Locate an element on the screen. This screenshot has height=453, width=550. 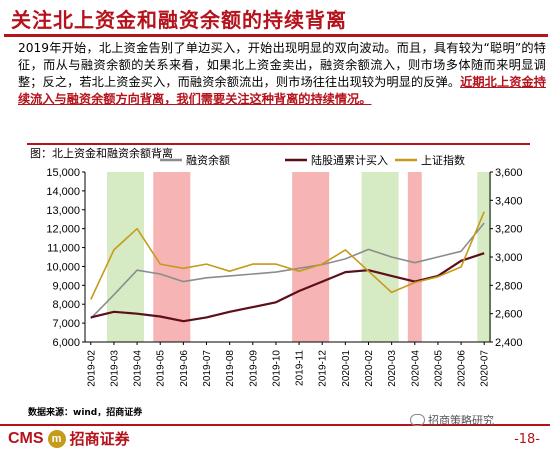
x-tick-label: 2020-06 is located at coordinates (462, 368).